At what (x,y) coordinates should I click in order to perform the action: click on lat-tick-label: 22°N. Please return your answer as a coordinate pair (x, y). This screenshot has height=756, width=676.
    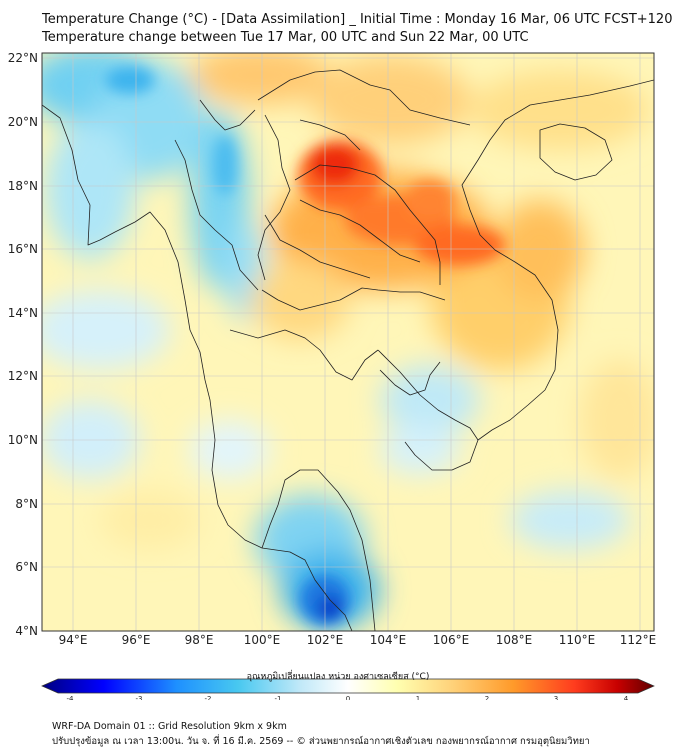
    Looking at the image, I should click on (23, 58).